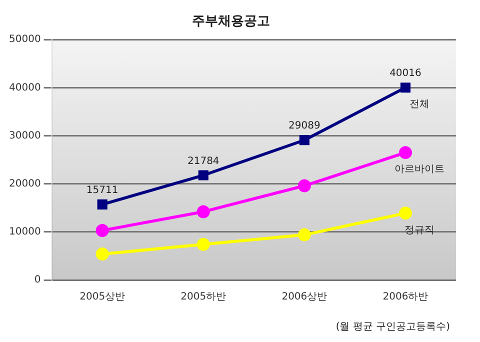 Image resolution: width=480 pixels, height=342 pixels. What do you see at coordinates (102, 190) in the screenshot?
I see `data-label: 15711` at bounding box center [102, 190].